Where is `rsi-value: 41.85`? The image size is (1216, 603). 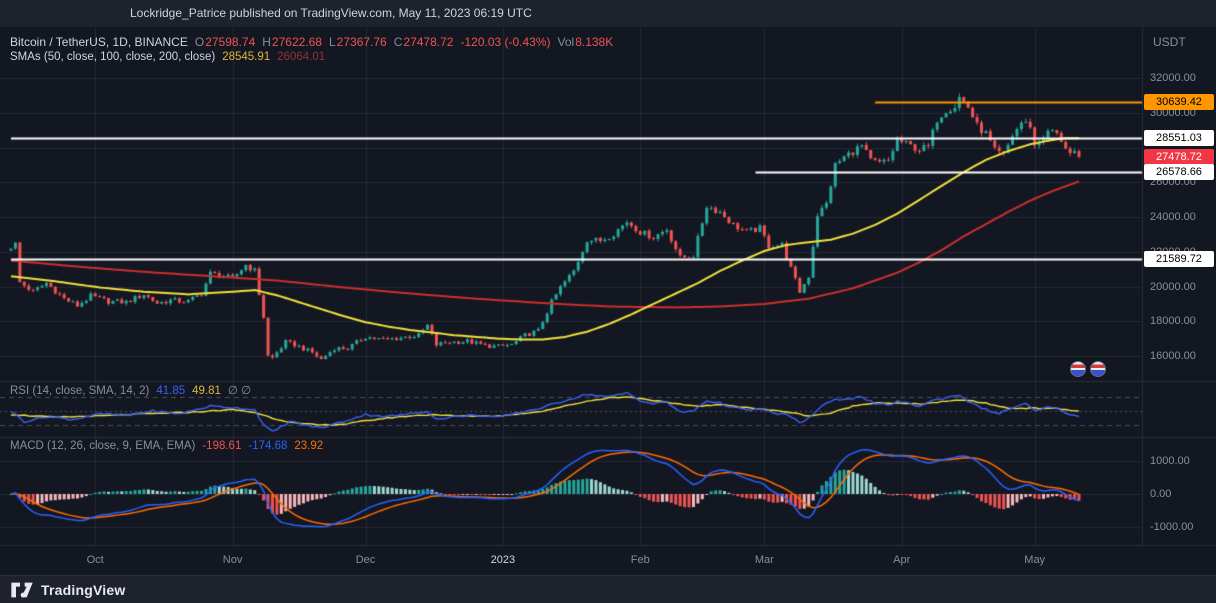
rsi-value: 41.85 is located at coordinates (171, 391).